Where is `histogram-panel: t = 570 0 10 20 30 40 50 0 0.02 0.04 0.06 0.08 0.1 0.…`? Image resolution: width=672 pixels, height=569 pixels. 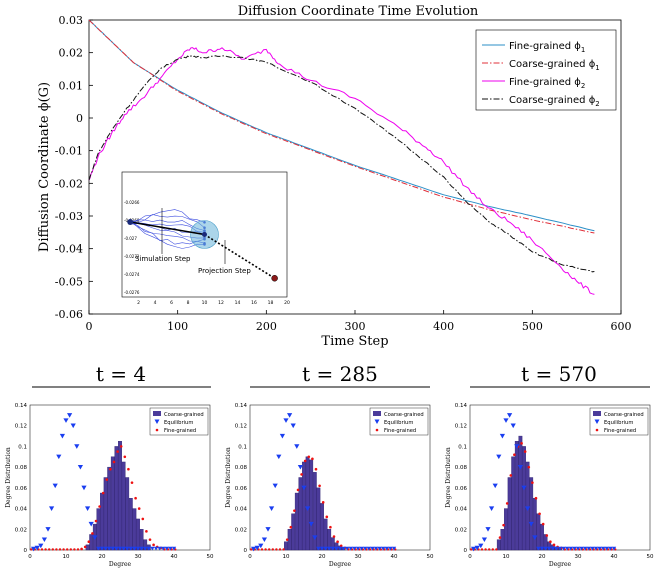
histogram-panel: t = 570 0 10 20 30 40 50 0 0.02 0.04 0.06 0.08 0.1 0.… is located at coordinates (549, 465).